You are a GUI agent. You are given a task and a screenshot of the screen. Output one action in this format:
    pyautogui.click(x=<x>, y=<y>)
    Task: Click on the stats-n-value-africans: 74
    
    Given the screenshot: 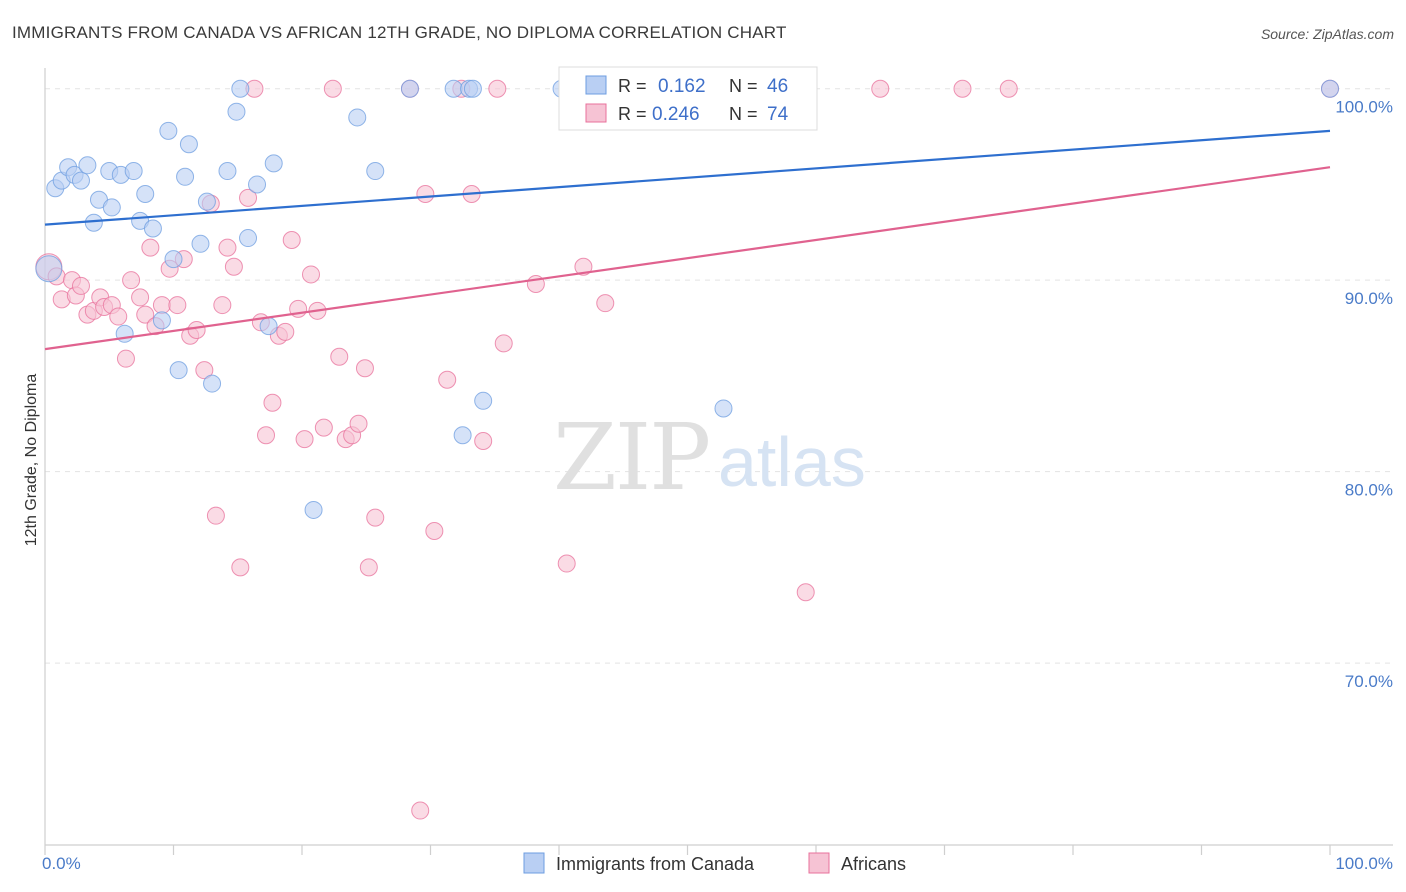 What is the action you would take?
    pyautogui.click(x=778, y=114)
    